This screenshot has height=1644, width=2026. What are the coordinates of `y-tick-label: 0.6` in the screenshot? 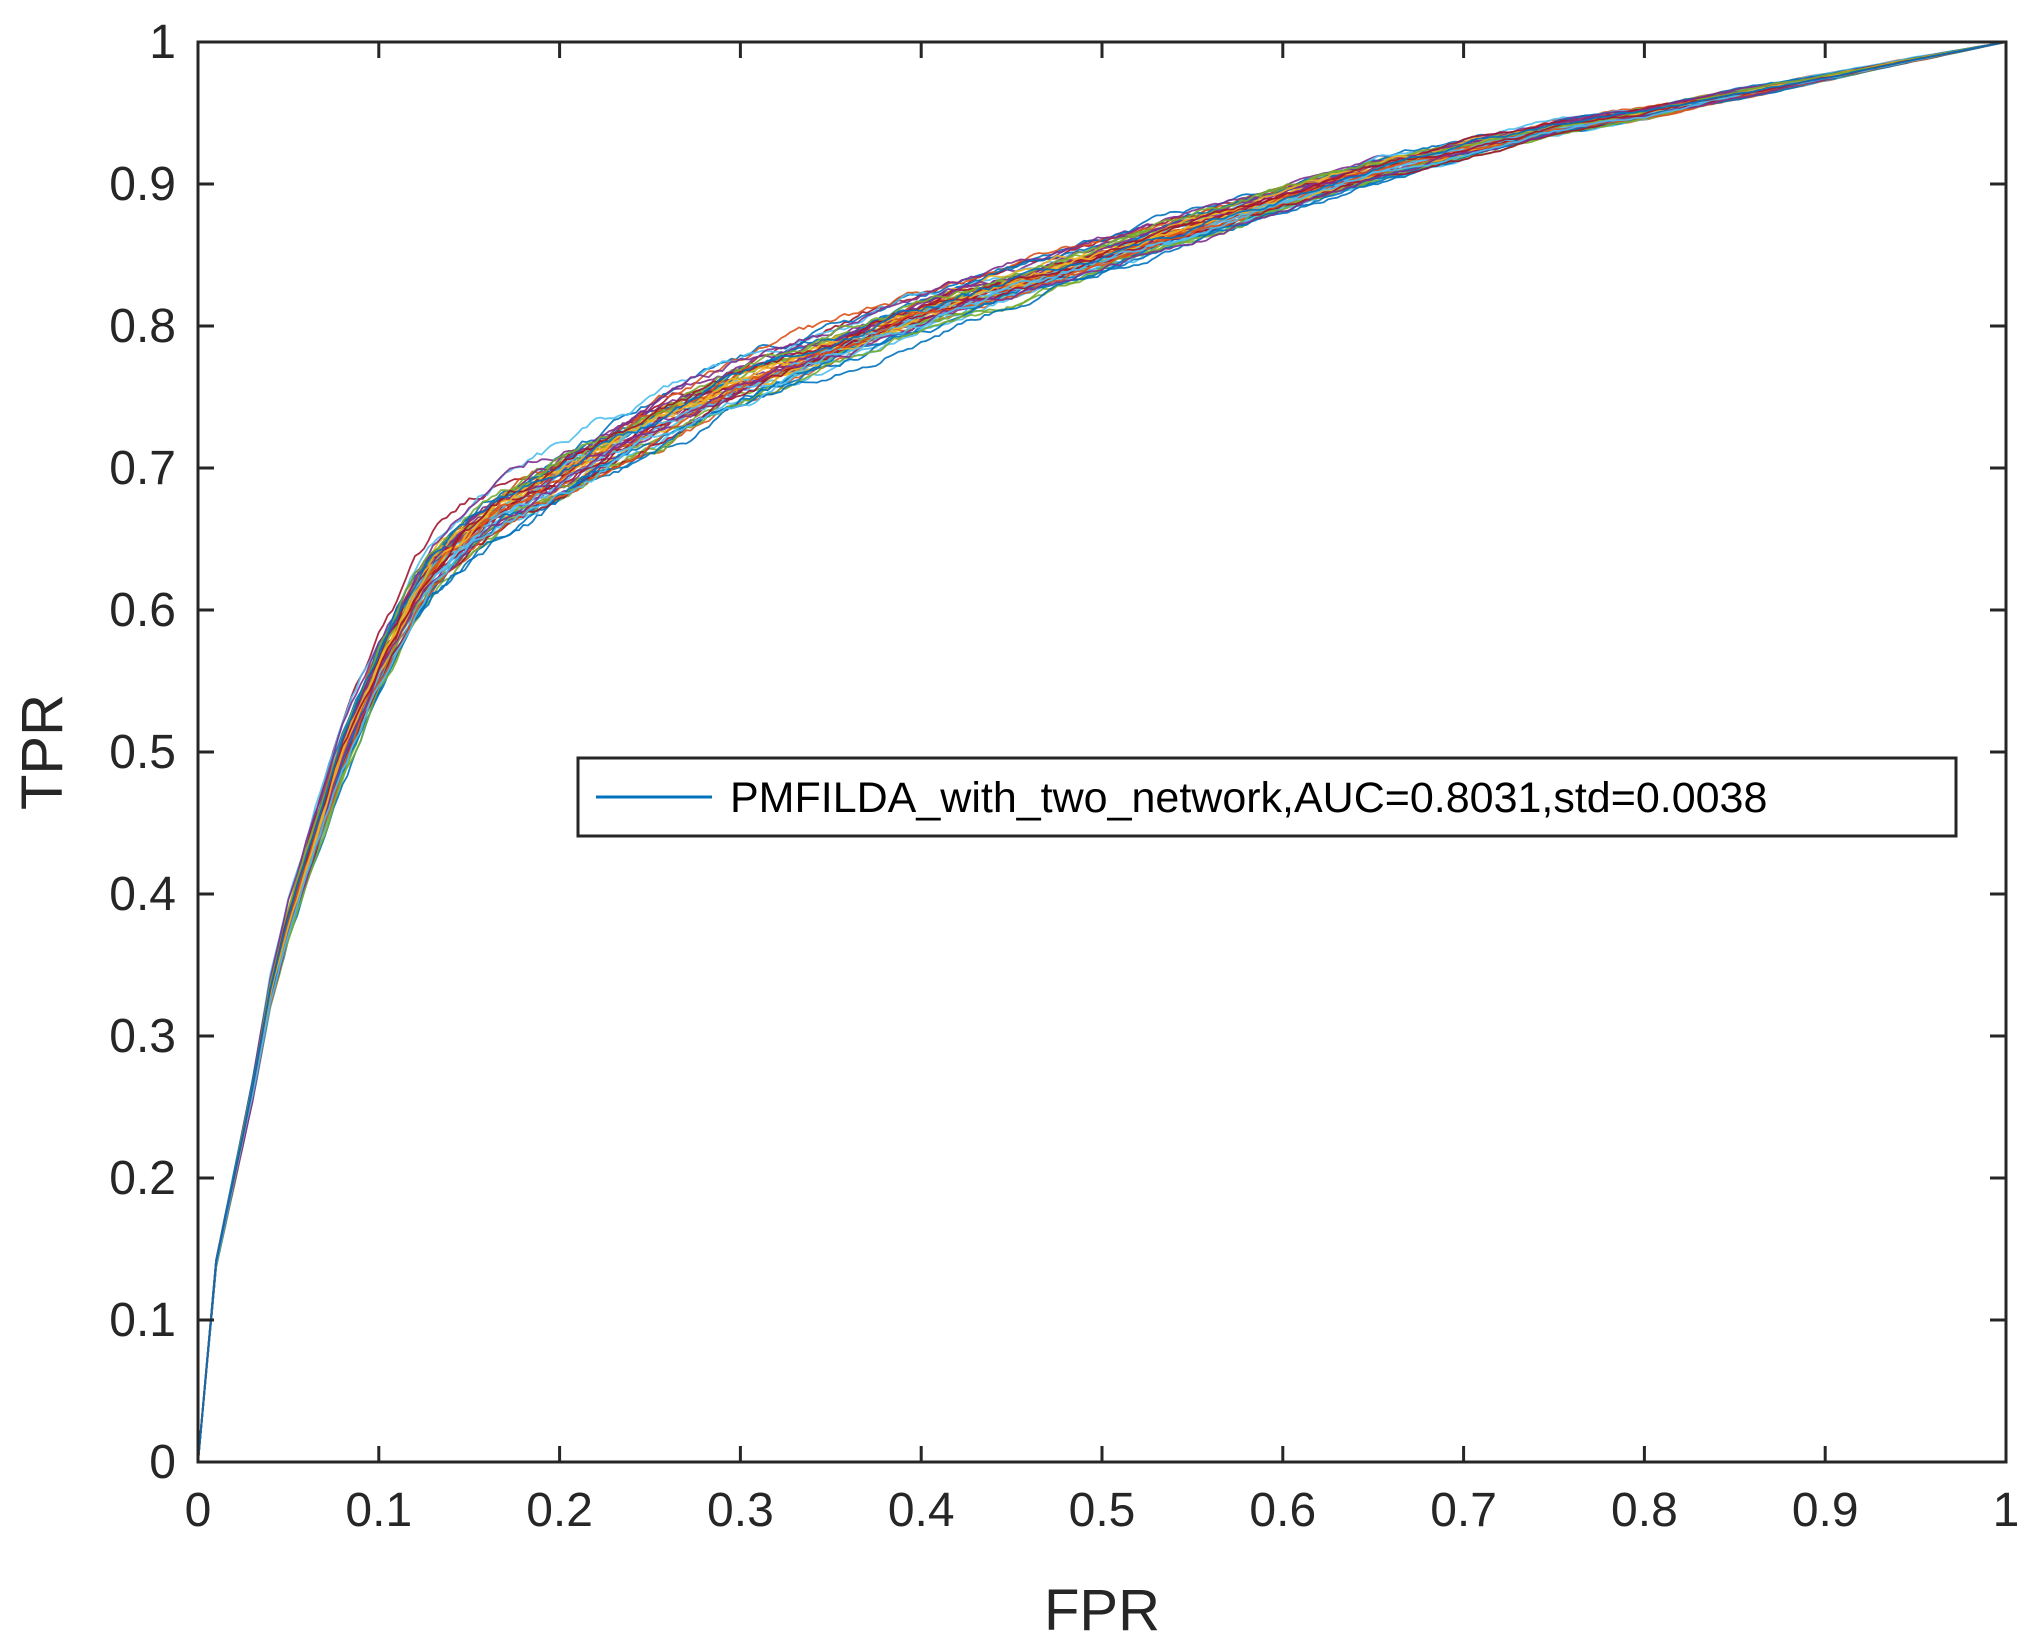 It's located at (142, 610).